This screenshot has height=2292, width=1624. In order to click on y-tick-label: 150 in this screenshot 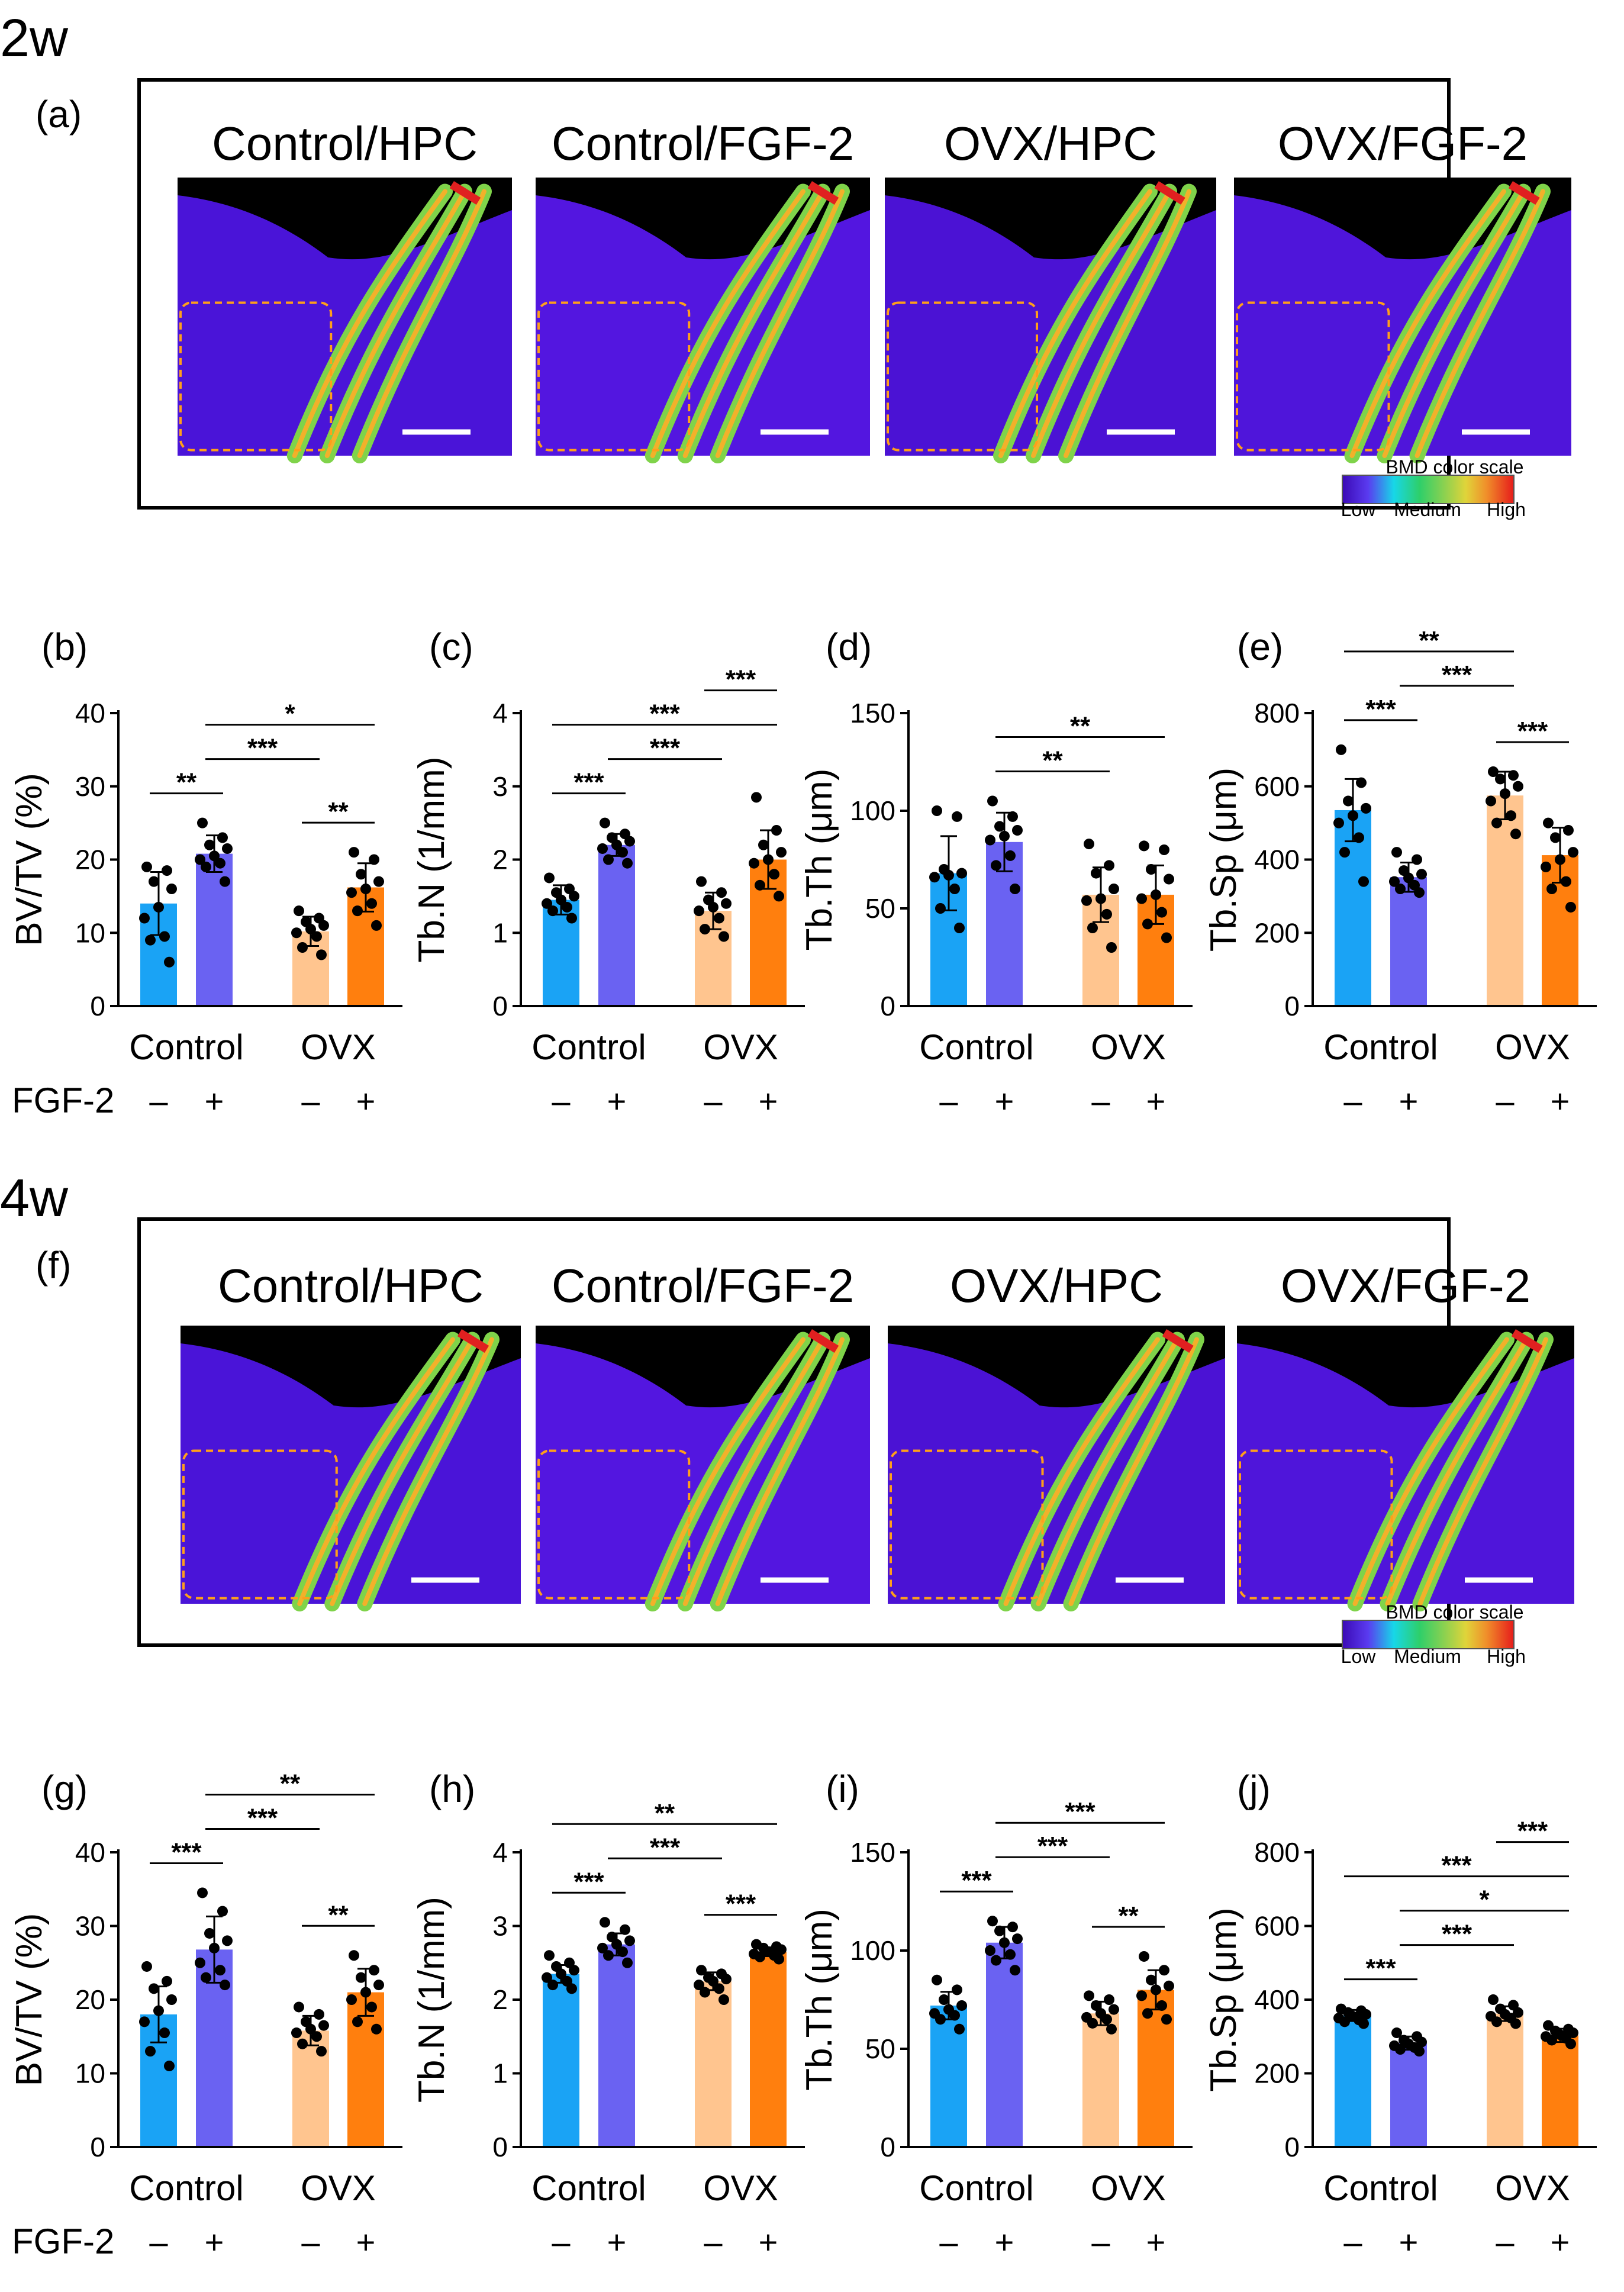, I will do `click(872, 713)`.